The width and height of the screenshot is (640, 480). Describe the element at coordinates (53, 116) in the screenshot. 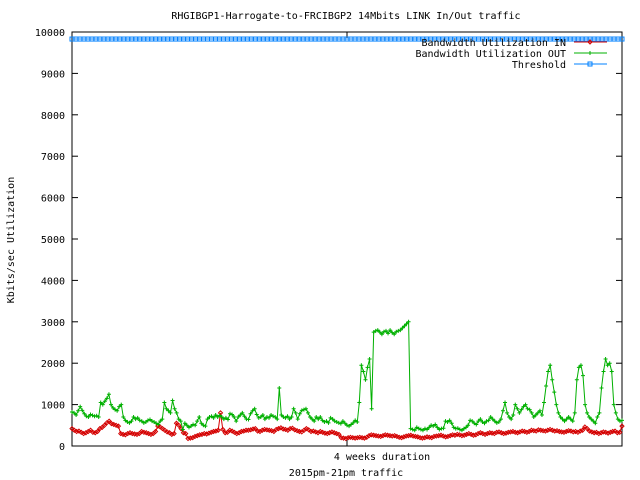

I see `y-tick-label: 8000` at that location.